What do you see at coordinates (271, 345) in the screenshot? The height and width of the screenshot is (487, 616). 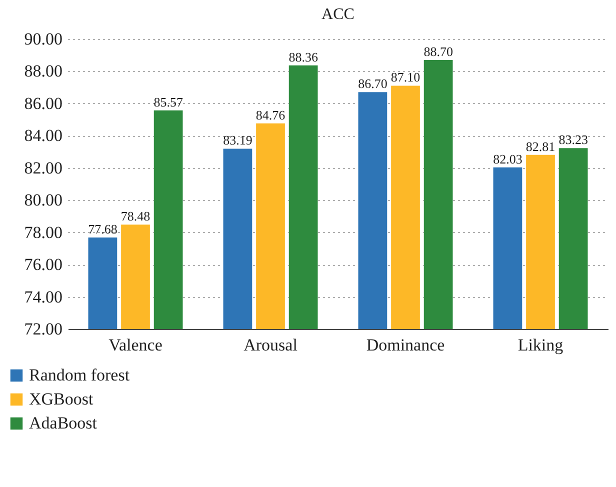 I see `x-tick-label: Arousal` at bounding box center [271, 345].